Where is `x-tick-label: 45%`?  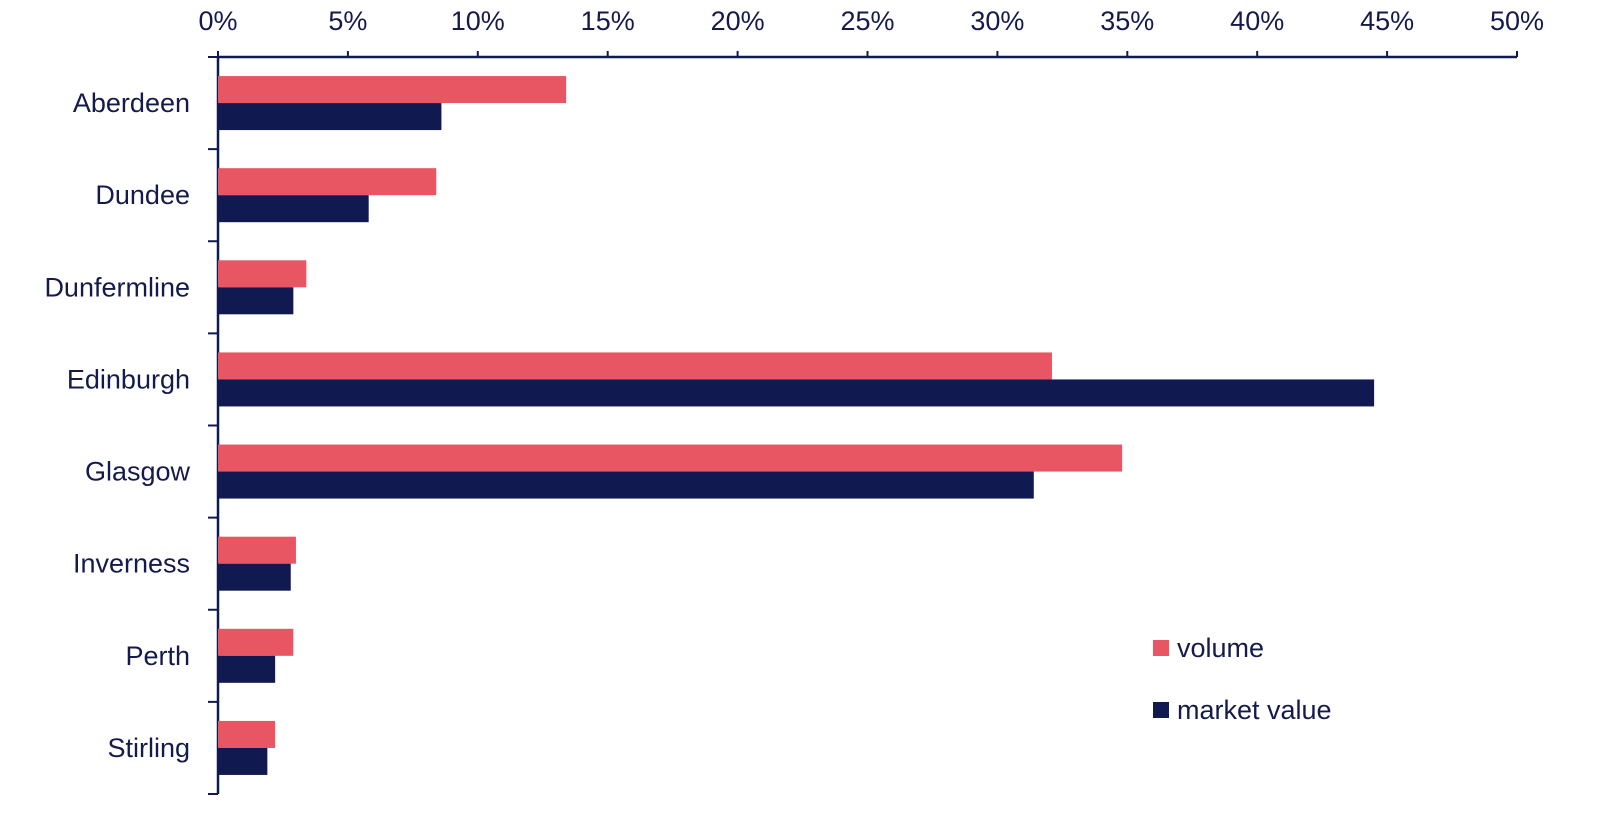
x-tick-label: 45% is located at coordinates (1387, 21).